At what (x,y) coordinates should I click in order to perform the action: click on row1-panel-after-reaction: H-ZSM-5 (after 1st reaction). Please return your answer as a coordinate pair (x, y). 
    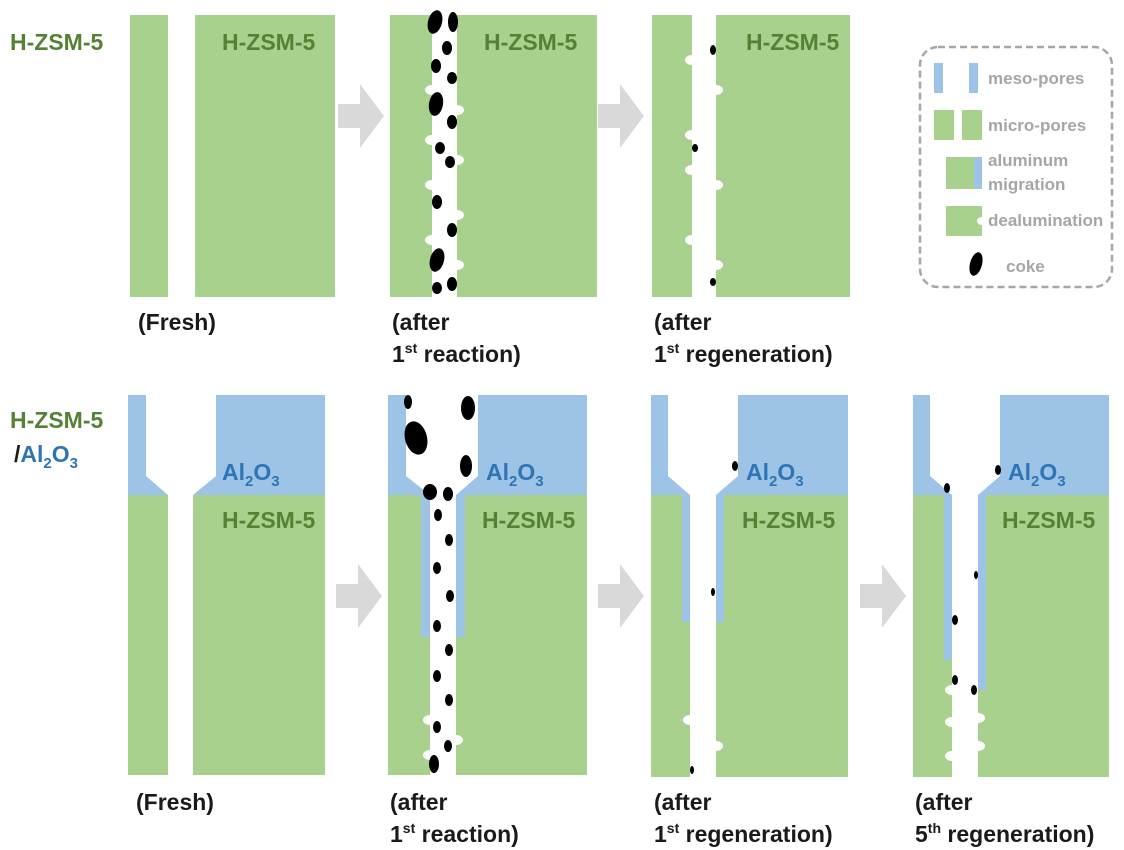
    Looking at the image, I should click on (493, 188).